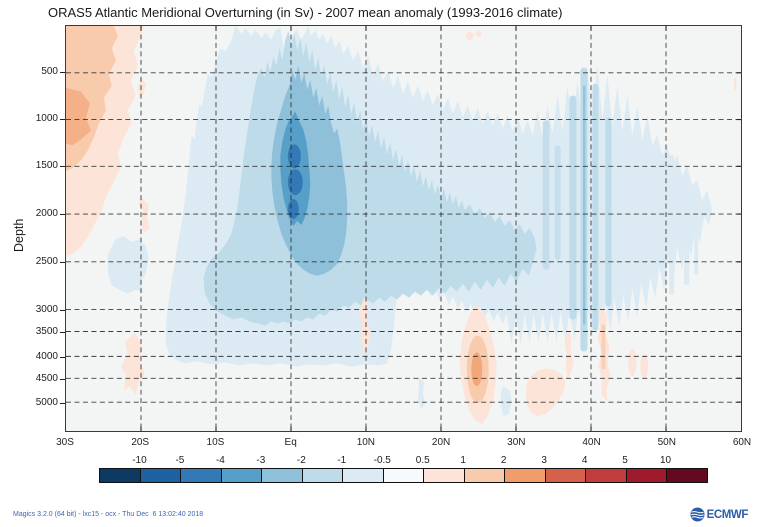 This screenshot has width=760, height=527. What do you see at coordinates (342, 460) in the screenshot?
I see `colorbar-label: -1` at bounding box center [342, 460].